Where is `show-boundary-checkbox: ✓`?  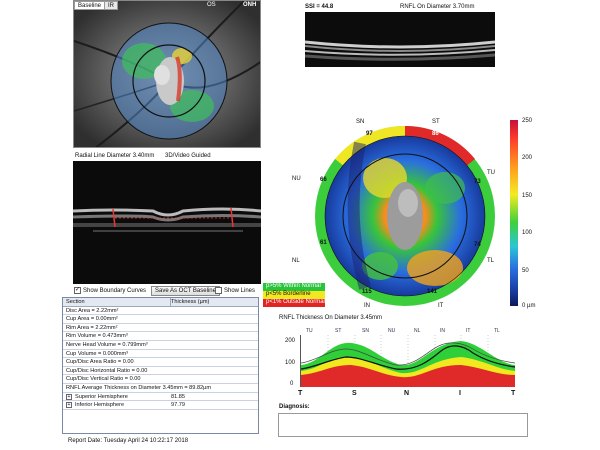 show-boundary-checkbox: ✓ is located at coordinates (77, 290).